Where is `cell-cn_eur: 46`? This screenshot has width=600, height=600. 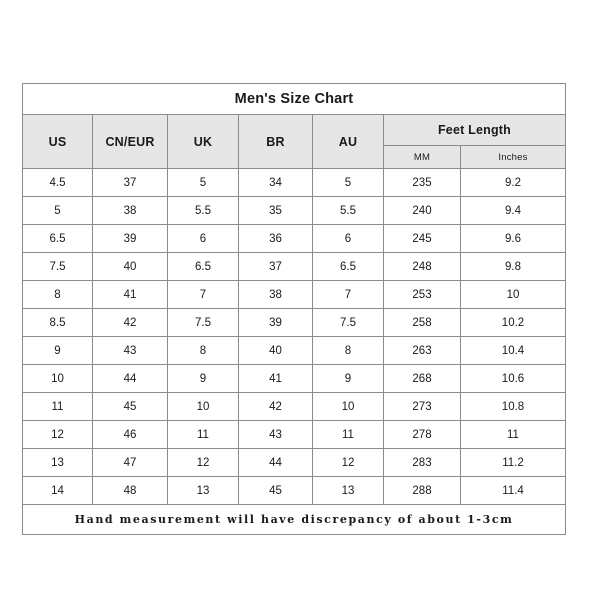 cell-cn_eur: 46 is located at coordinates (130, 434).